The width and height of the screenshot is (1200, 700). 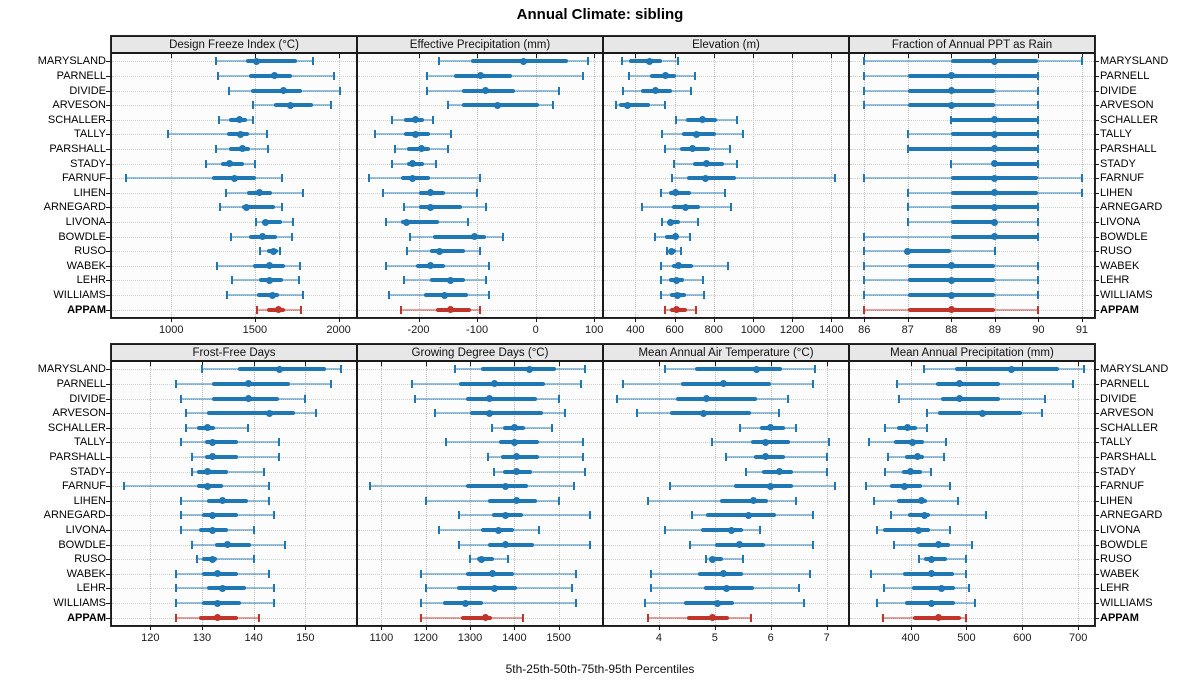 I want to click on station-label-right: FARNUF, so click(x=1122, y=486).